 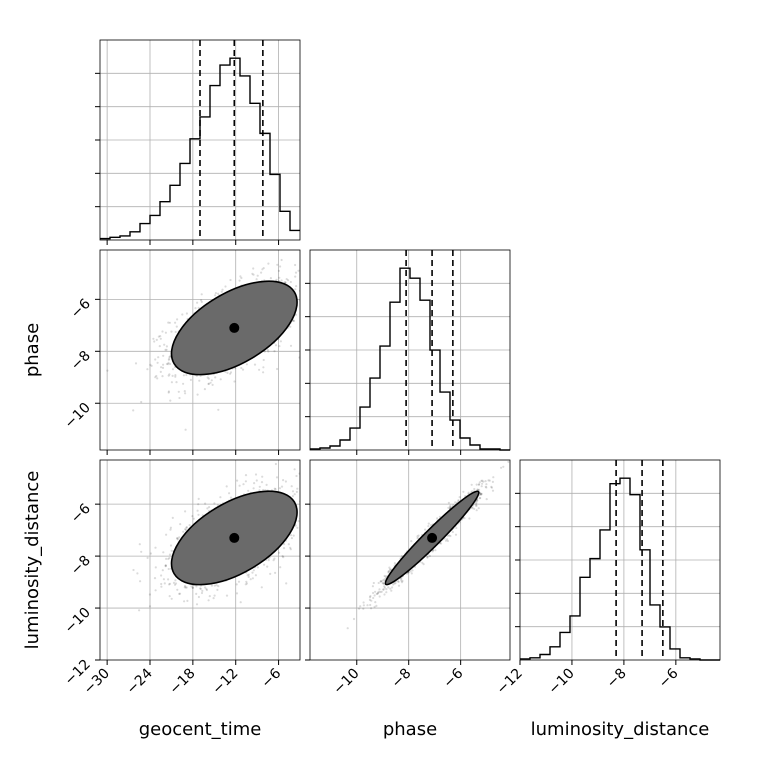 What do you see at coordinates (432, 537) in the screenshot?
I see `density-peak` at bounding box center [432, 537].